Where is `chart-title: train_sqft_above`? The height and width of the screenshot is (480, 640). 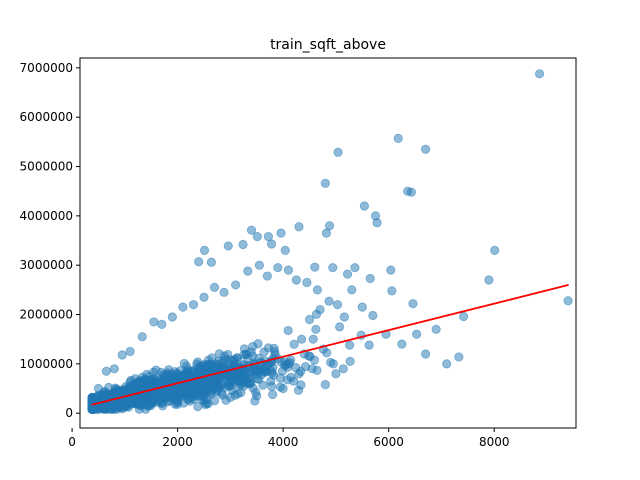 chart-title: train_sqft_above is located at coordinates (328, 45).